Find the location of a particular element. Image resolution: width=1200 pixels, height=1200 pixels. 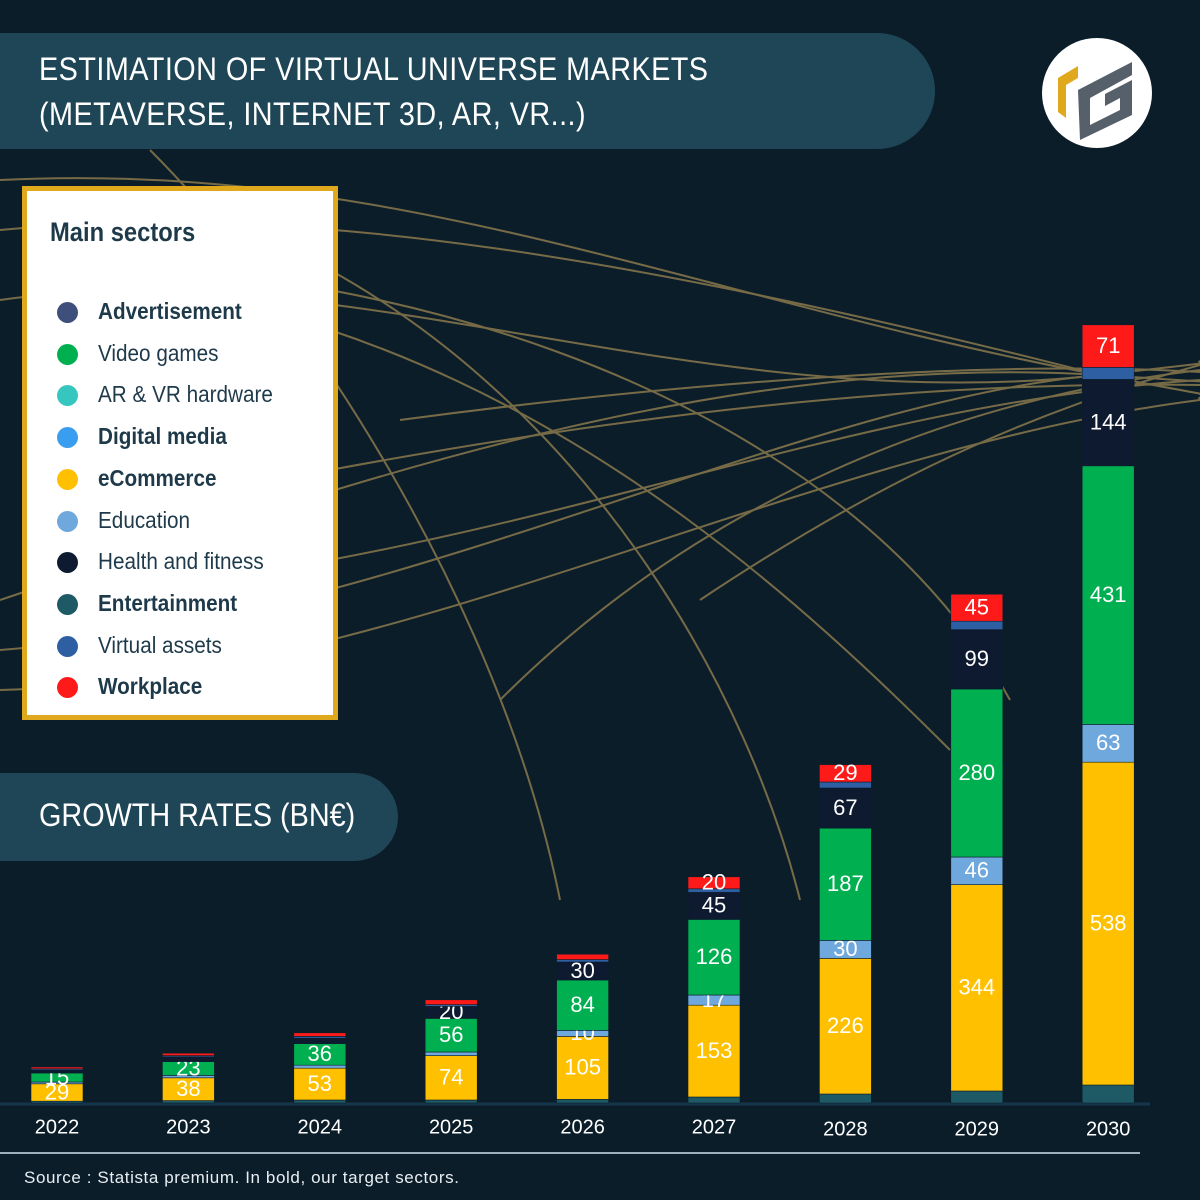

legend-label: Virtual assets is located at coordinates (160, 644).